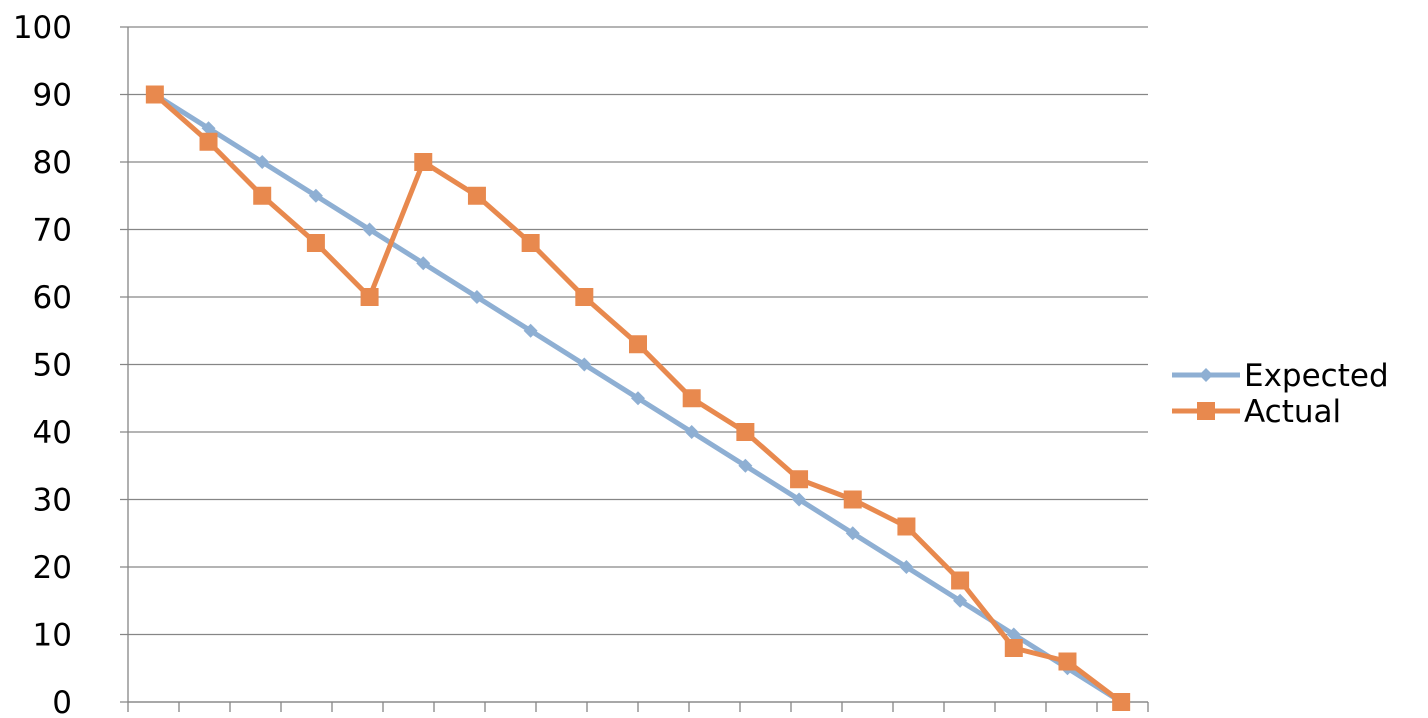 The height and width of the screenshot is (718, 1428). Describe the element at coordinates (52, 96) in the screenshot. I see `y-tick-label: 90` at that location.